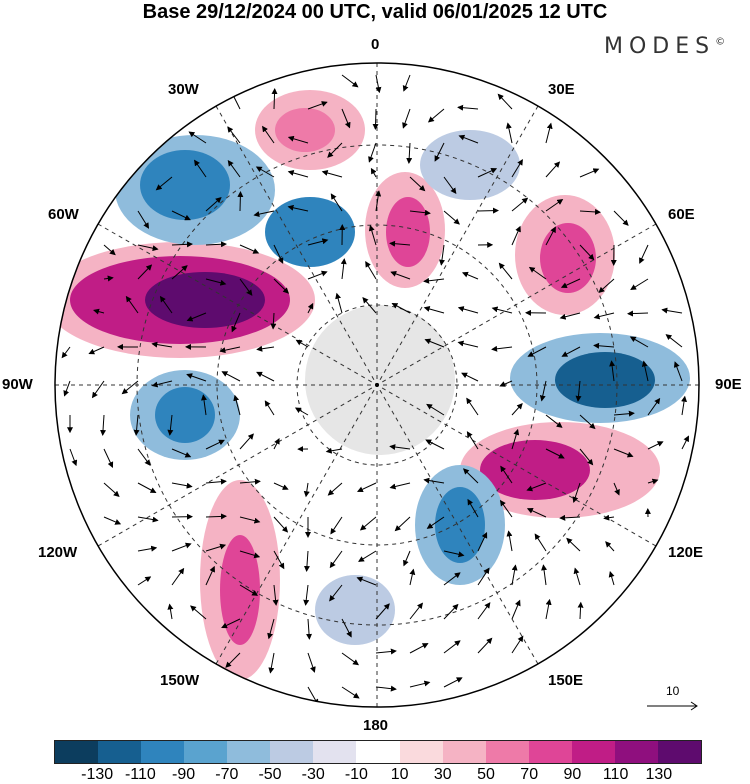 The width and height of the screenshot is (750, 784). Describe the element at coordinates (561, 90) in the screenshot. I see `lon-label-30e: 30E` at that location.